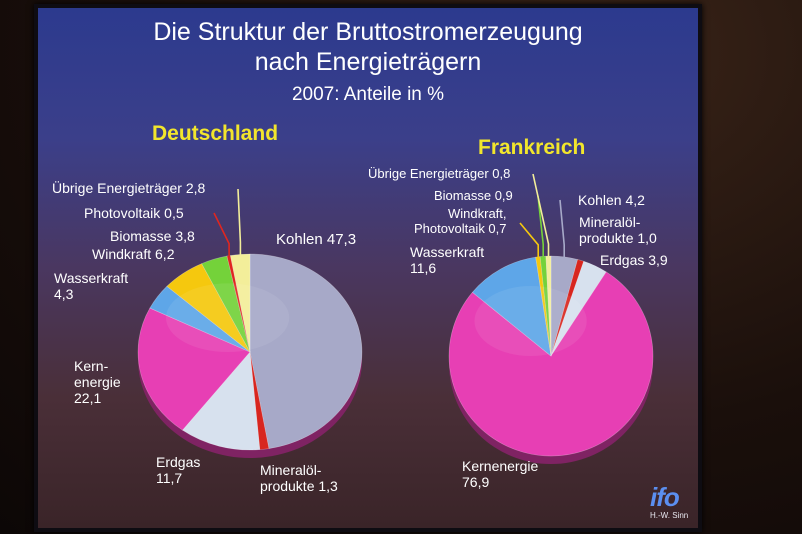 The image size is (802, 534). Describe the element at coordinates (665, 497) in the screenshot. I see `ifo-logo: ifo` at that location.